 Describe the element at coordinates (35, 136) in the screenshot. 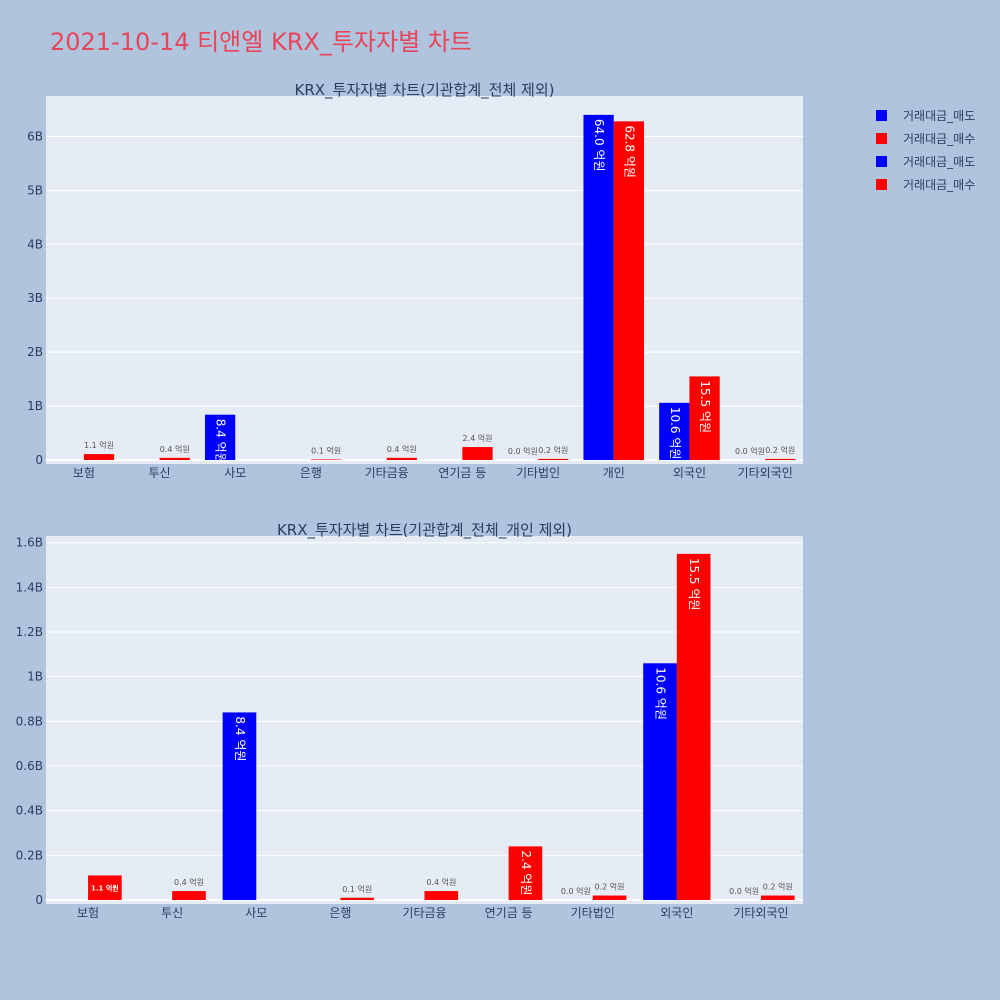

I see `y-tick-label: 6B` at that location.